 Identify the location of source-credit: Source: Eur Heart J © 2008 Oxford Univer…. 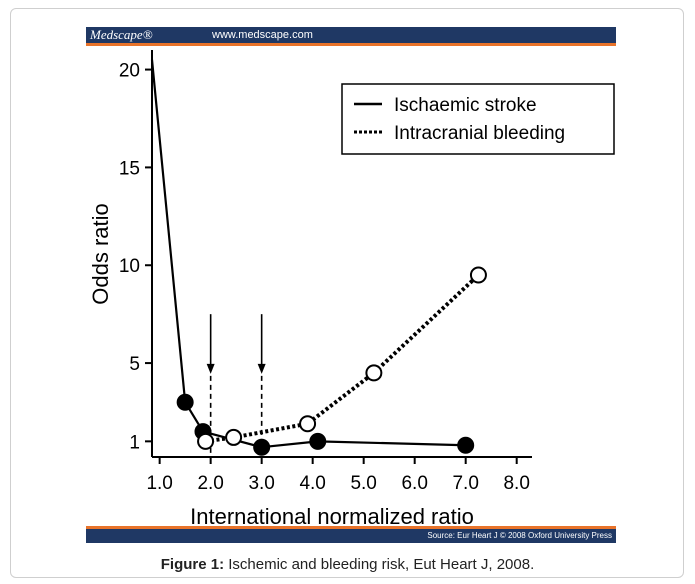
(519, 535).